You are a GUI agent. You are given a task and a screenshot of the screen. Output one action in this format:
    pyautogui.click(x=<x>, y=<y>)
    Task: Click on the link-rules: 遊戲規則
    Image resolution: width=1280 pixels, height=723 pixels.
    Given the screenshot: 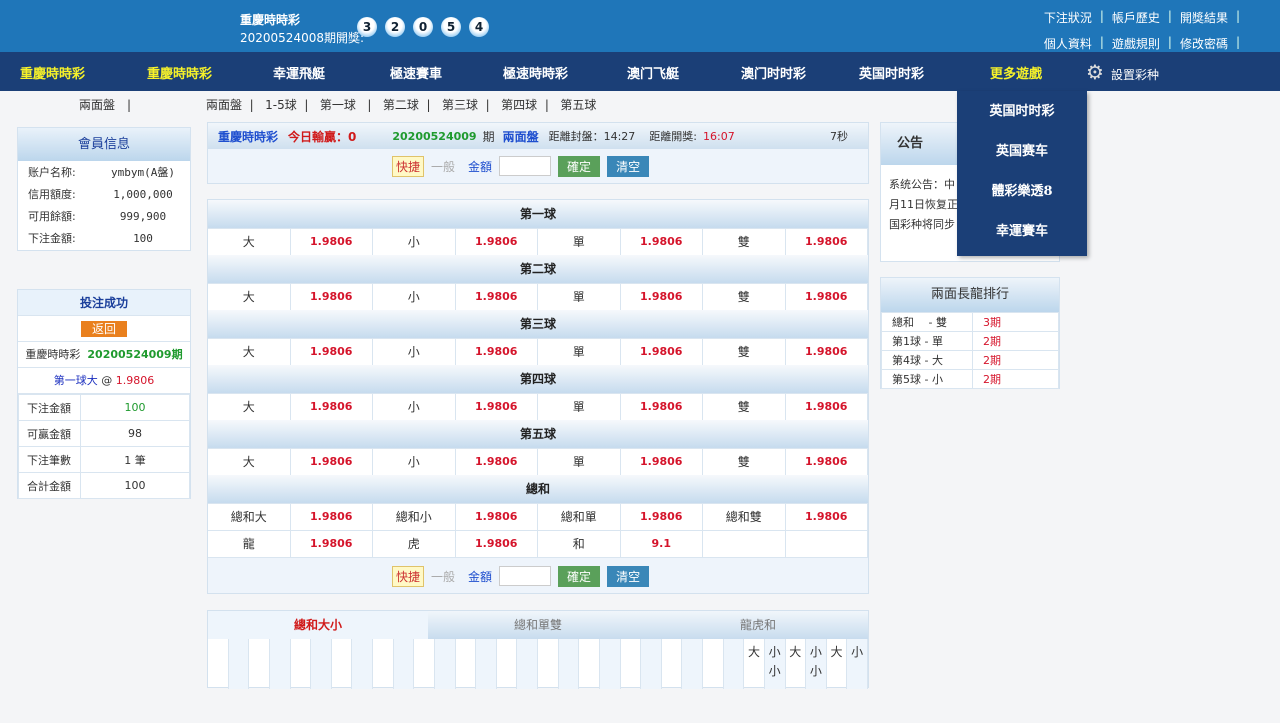 What is the action you would take?
    pyautogui.click(x=1135, y=44)
    